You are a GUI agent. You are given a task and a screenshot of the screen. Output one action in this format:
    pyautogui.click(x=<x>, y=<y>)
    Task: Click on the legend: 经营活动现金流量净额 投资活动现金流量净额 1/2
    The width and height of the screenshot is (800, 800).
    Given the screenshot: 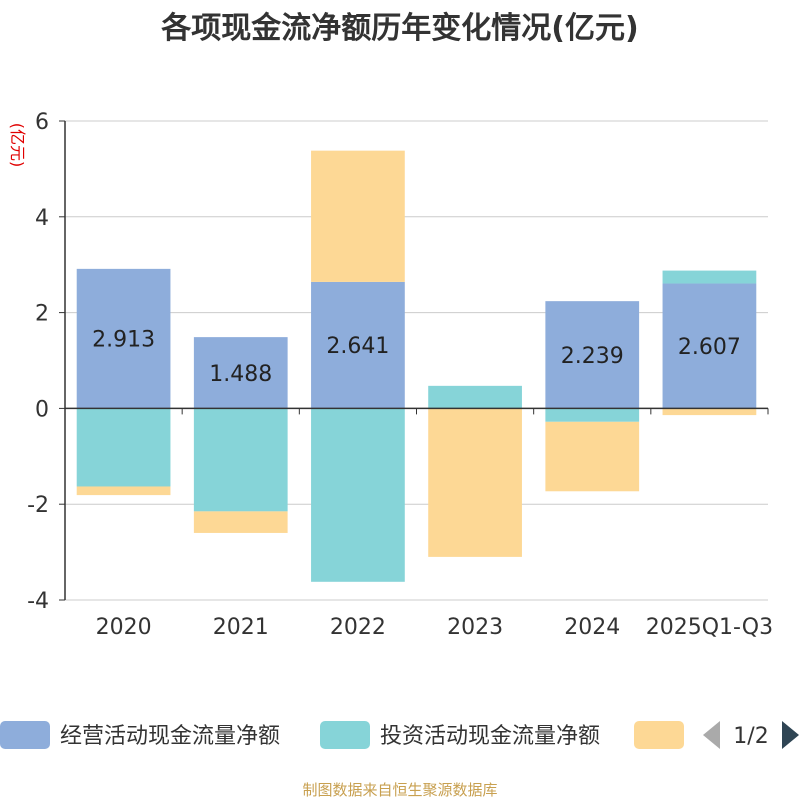 What is the action you would take?
    pyautogui.click(x=399, y=735)
    